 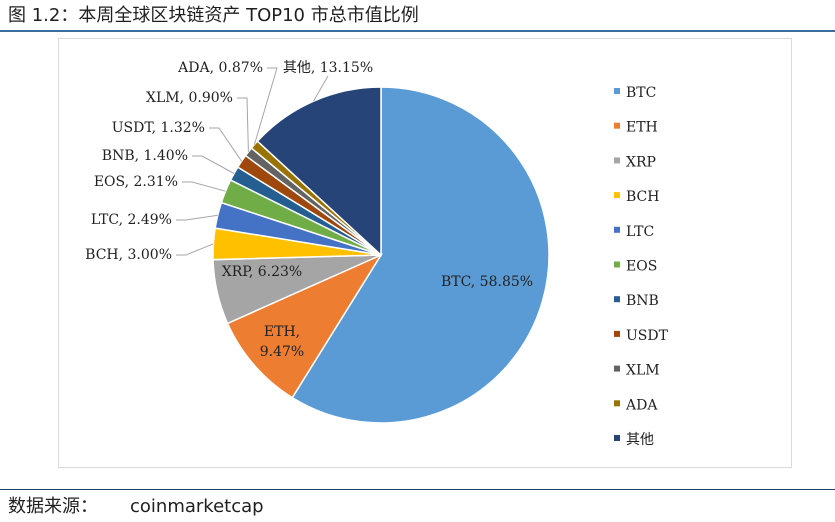 I want to click on data-label-eth: ETH, 9.47%, so click(x=282, y=342).